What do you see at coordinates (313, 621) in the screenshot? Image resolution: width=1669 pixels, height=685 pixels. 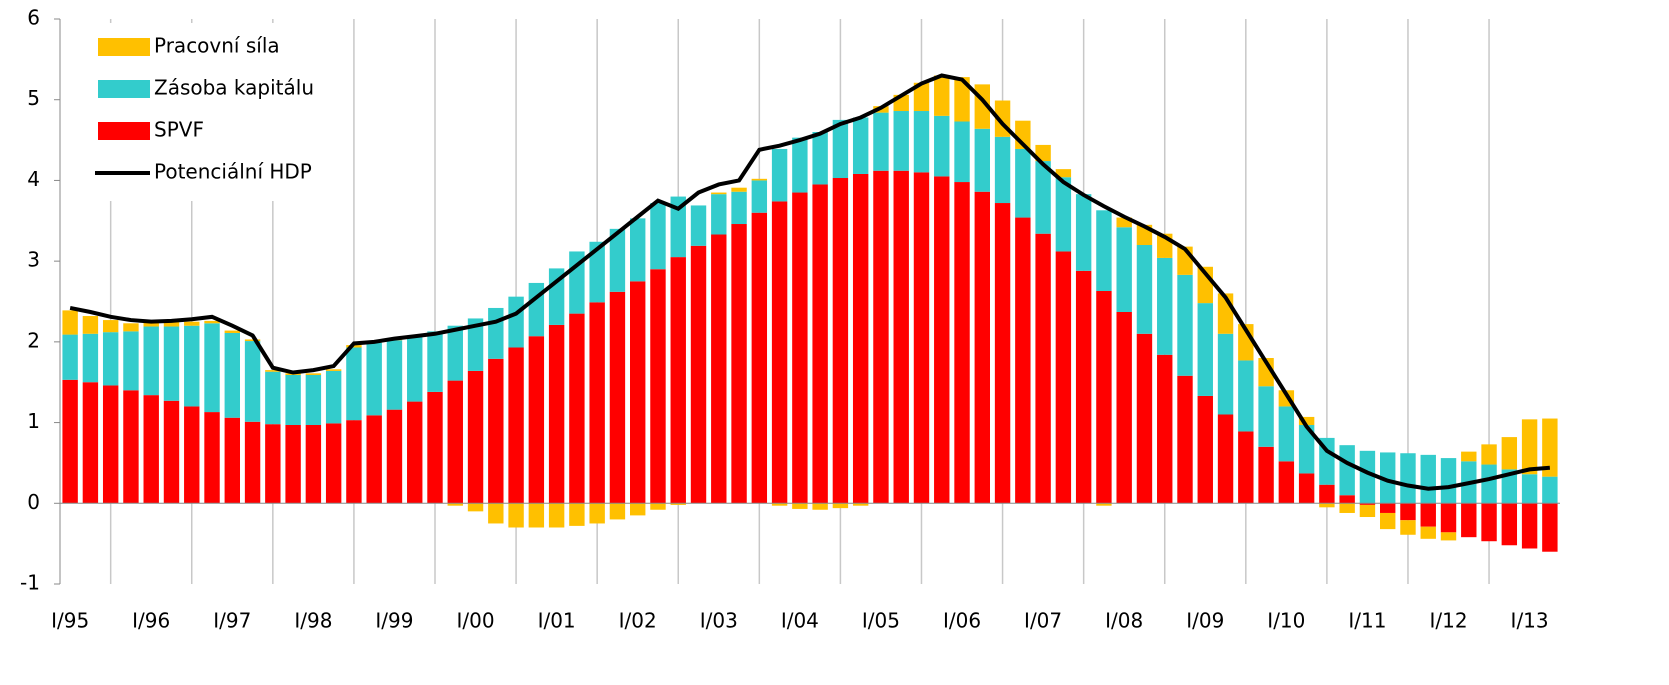 I see `x-tick-label: I/98` at bounding box center [313, 621].